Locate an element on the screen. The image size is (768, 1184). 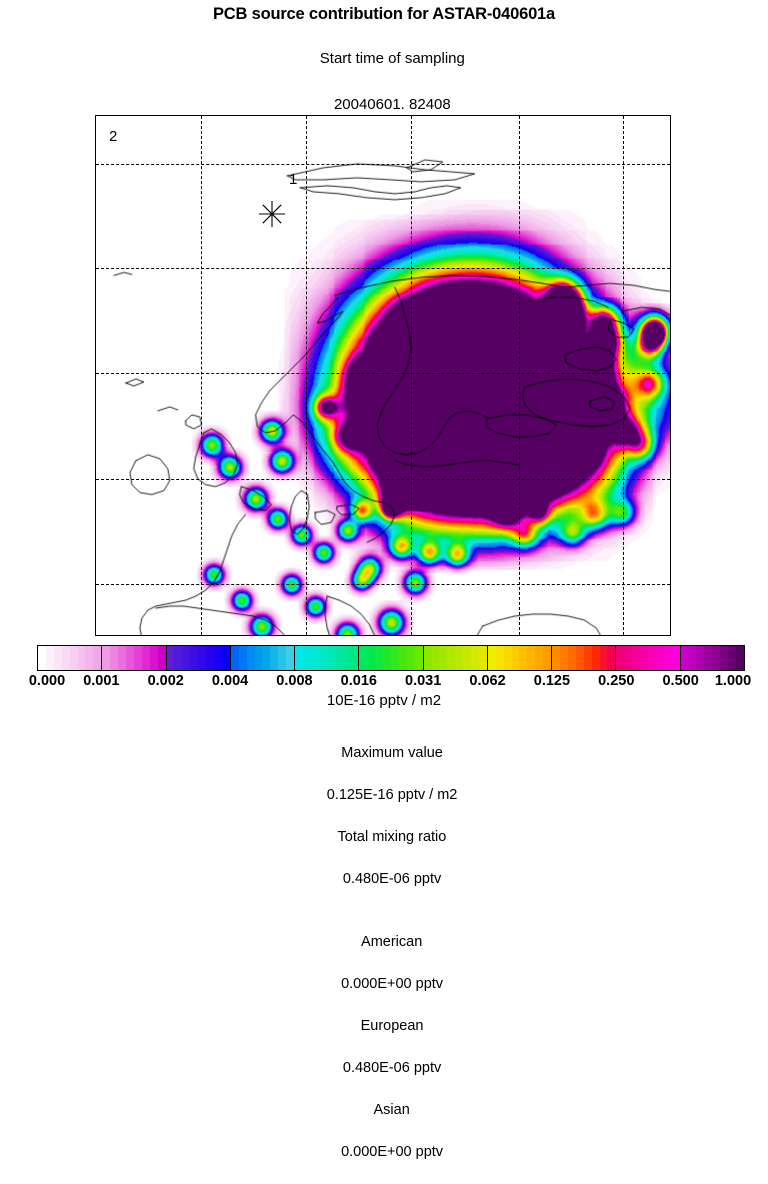
colorbar-gradient-strip is located at coordinates (391, 658).